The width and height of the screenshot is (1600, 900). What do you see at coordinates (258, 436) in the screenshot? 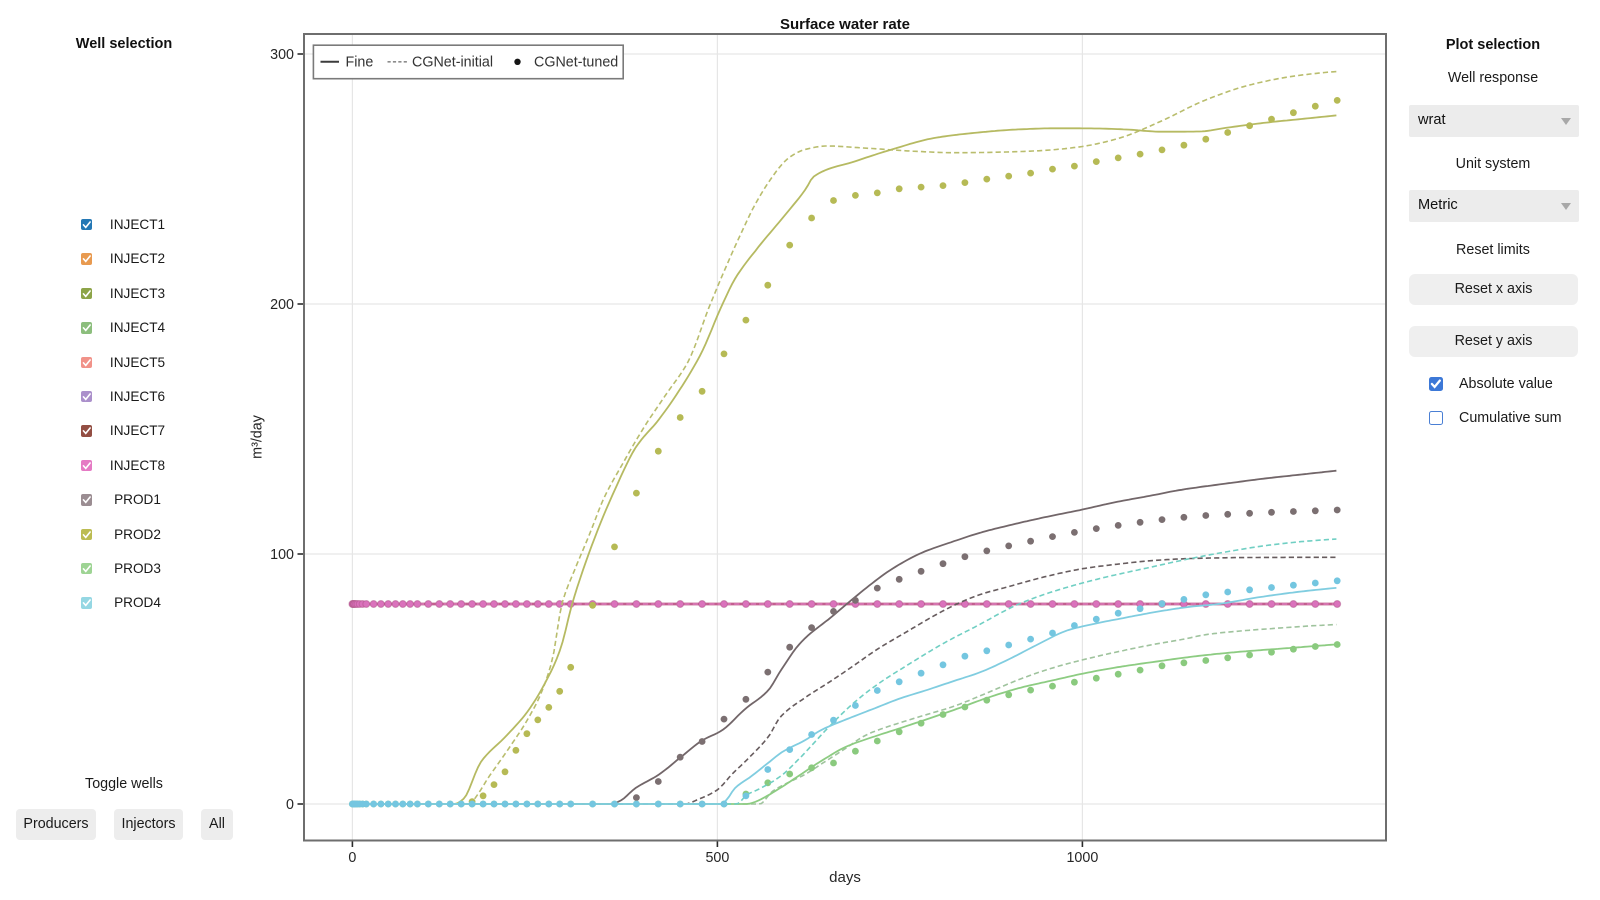
I see `svg-text: m³/day` at bounding box center [258, 436].